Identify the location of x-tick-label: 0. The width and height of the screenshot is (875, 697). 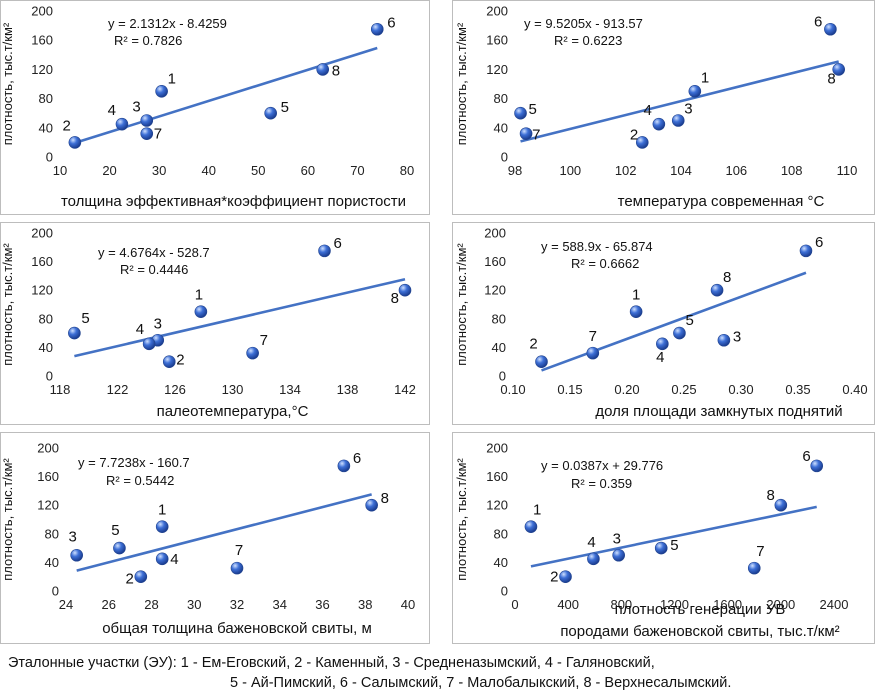
(514, 604).